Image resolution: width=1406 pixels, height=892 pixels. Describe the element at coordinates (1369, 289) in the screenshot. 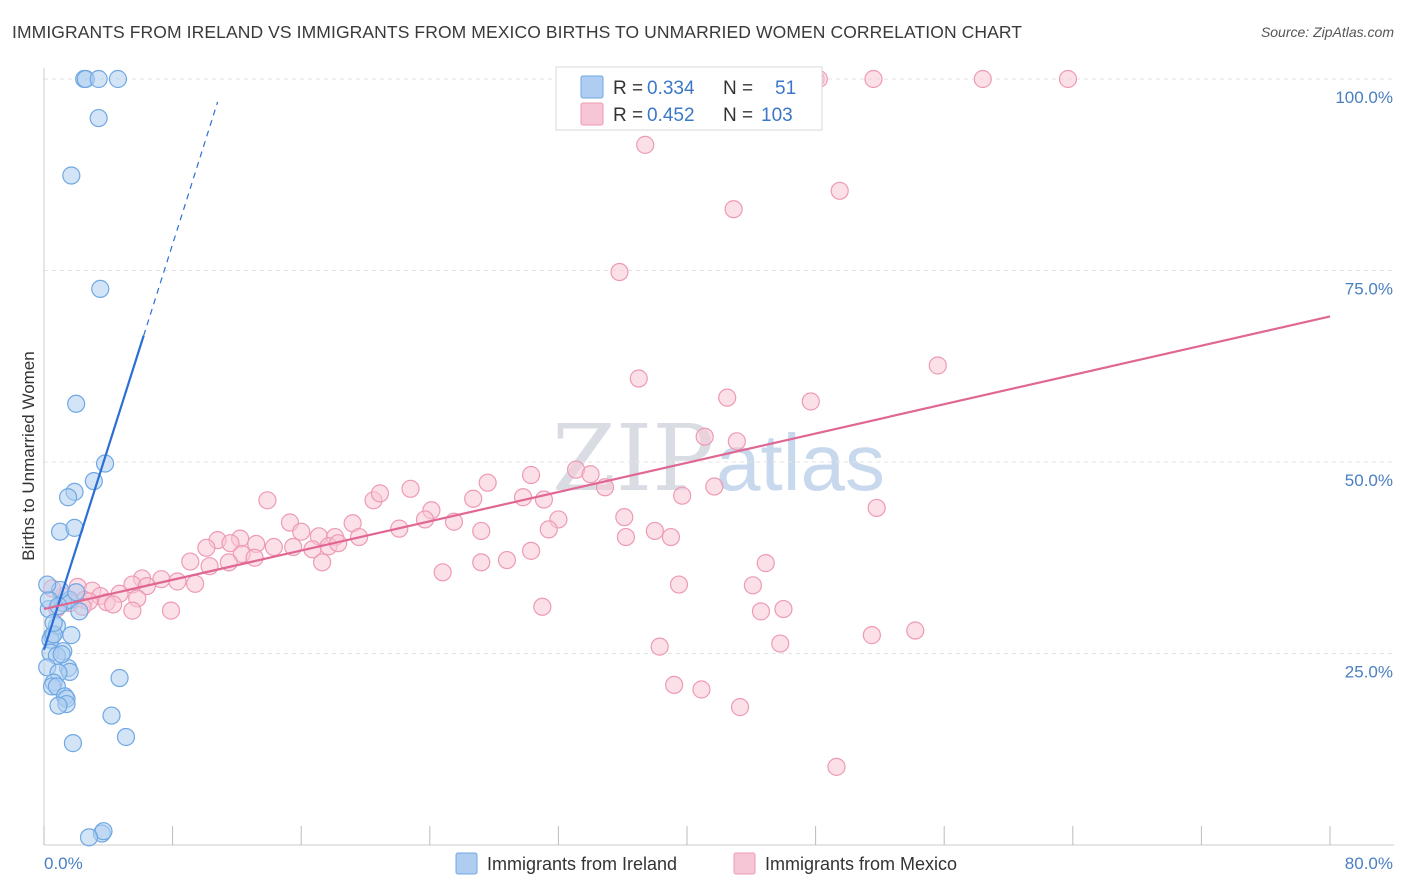

I see `y-tick-label-75: 75.0%` at that location.